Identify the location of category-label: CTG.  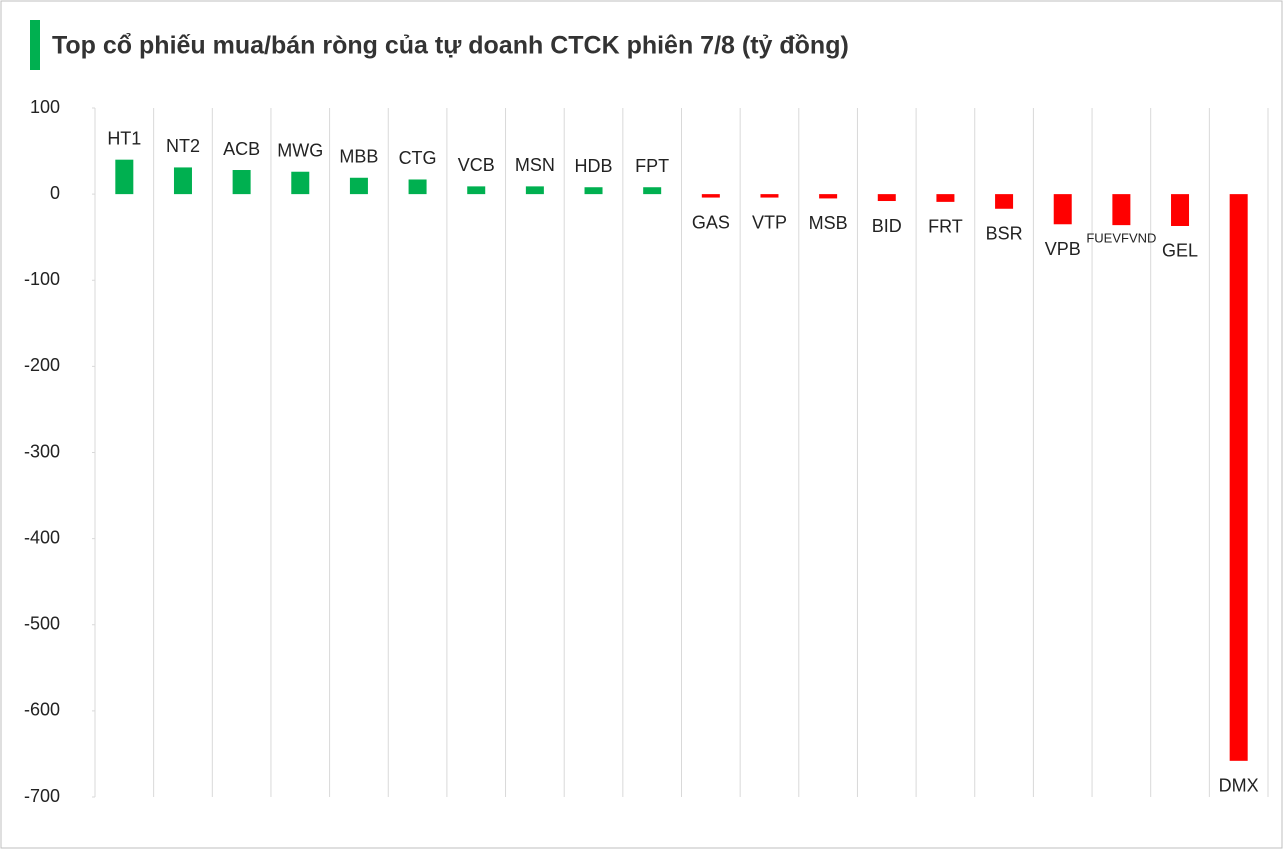
(418, 158).